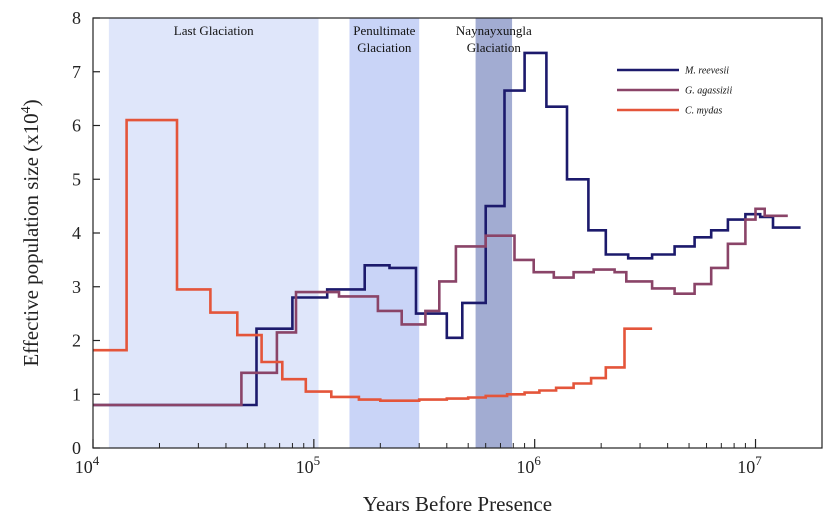  I want to click on region-label-penultimate-glaciation: Penultimate Glaciation, so click(384, 39).